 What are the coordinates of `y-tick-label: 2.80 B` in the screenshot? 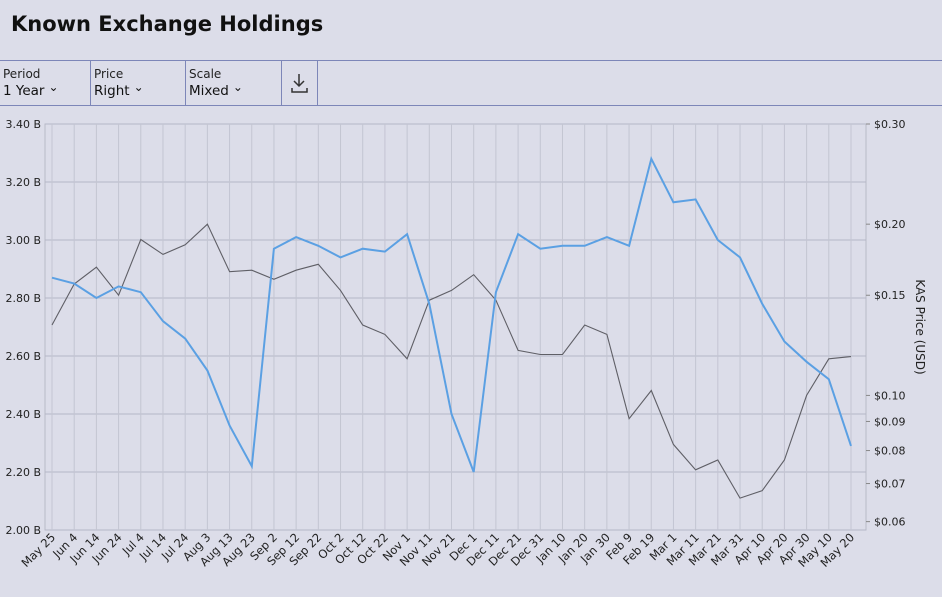 It's located at (23, 298).